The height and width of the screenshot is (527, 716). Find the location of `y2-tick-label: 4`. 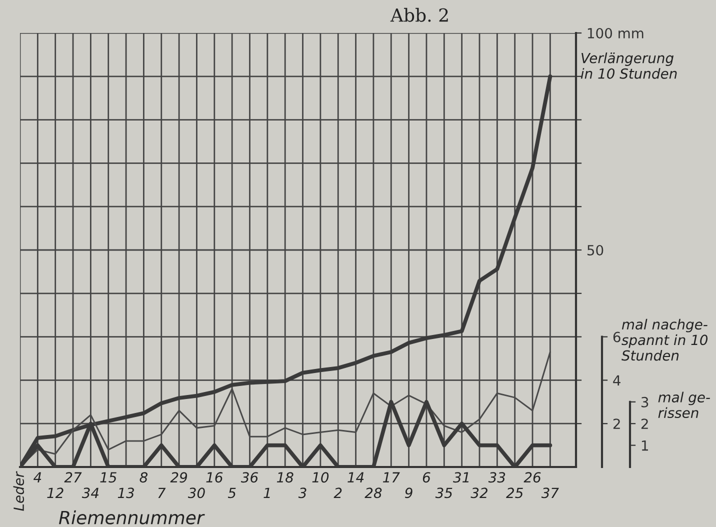

y2-tick-label: 4 is located at coordinates (616, 380).